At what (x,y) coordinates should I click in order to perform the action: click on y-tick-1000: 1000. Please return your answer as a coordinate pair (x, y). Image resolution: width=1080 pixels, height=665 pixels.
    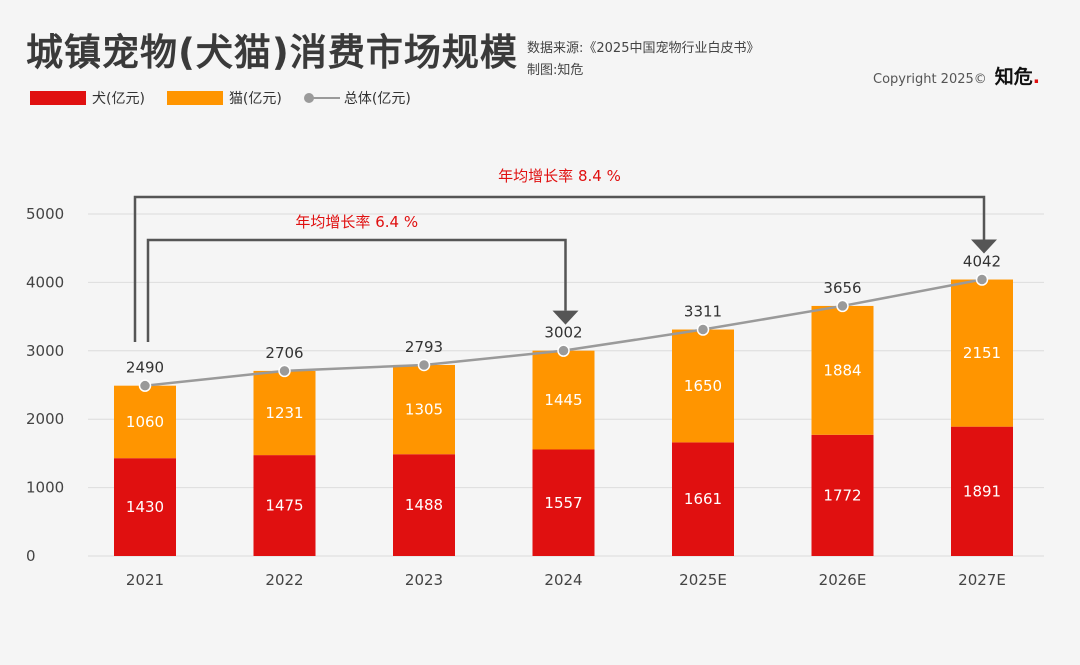
    Looking at the image, I should click on (45, 488).